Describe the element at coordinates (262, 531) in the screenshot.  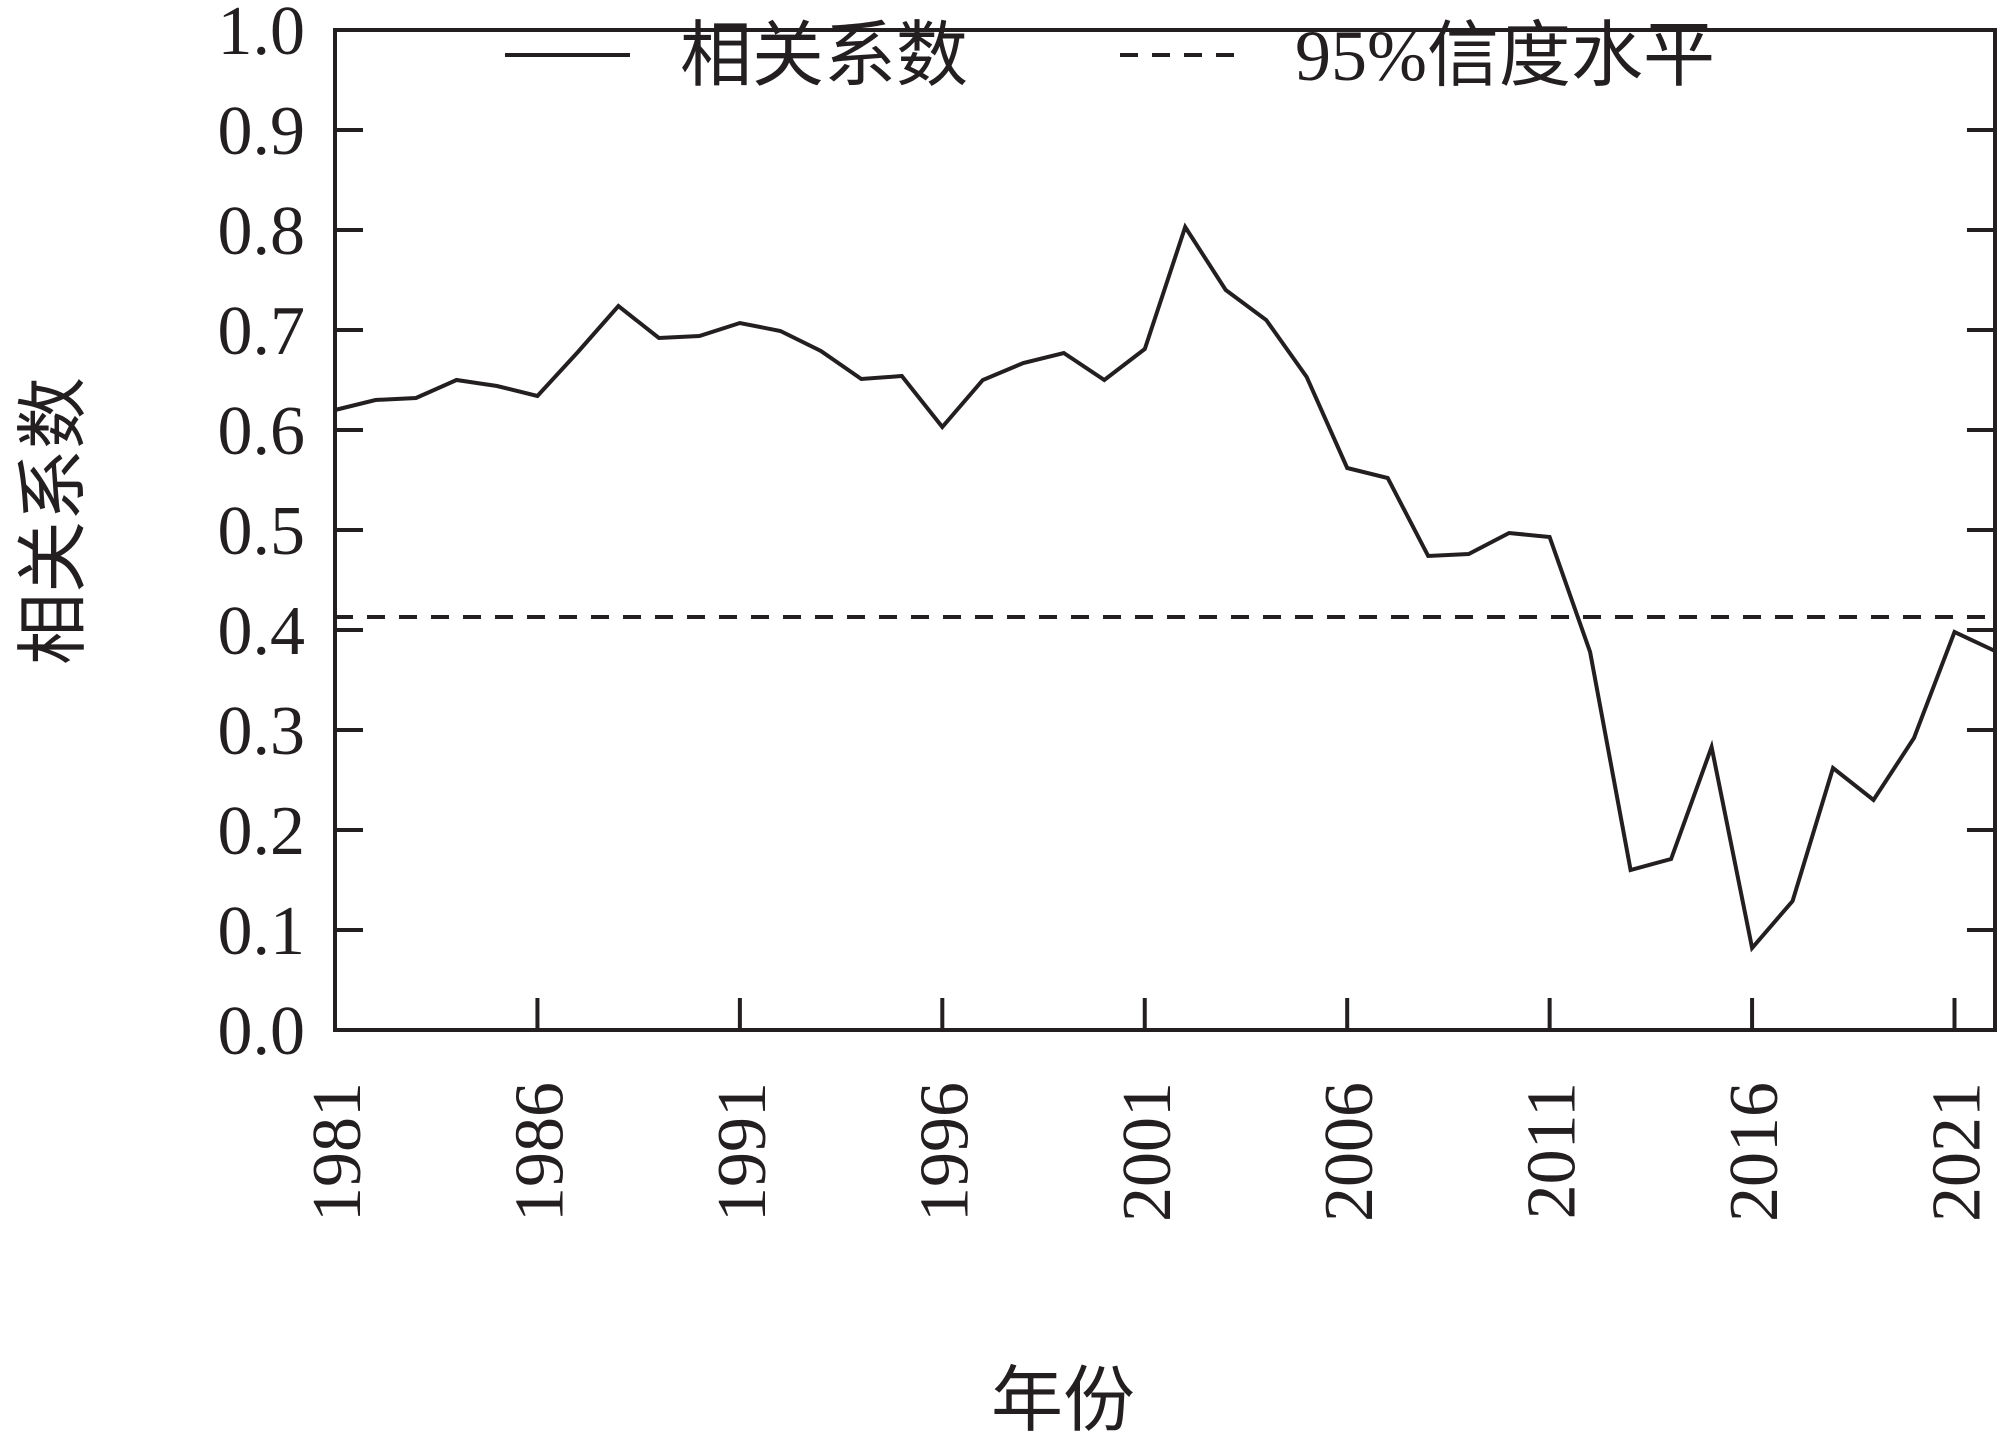
I see `y-tick-label: 0.5` at that location.